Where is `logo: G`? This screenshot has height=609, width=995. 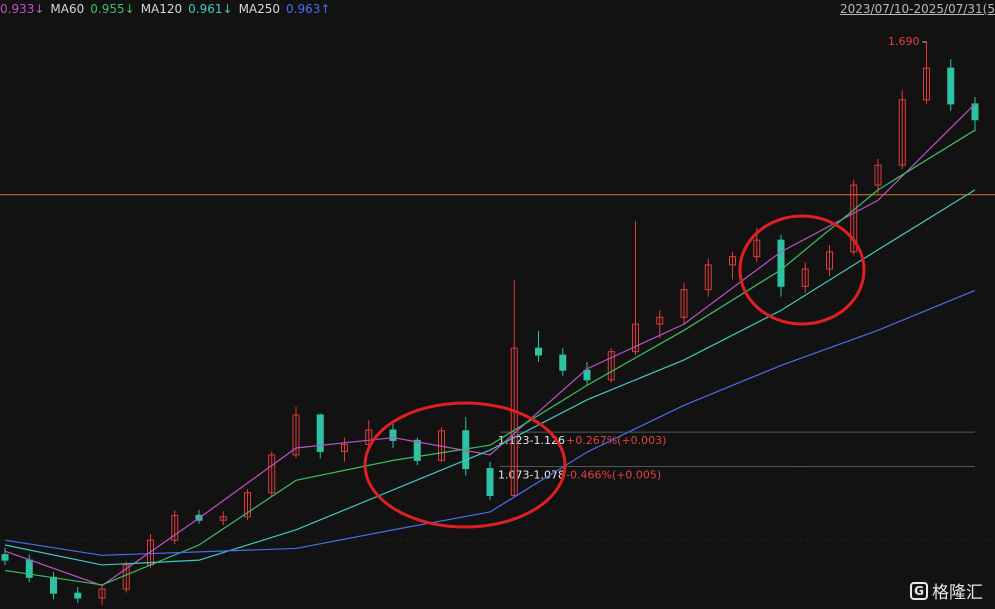 logo: G is located at coordinates (919, 590).